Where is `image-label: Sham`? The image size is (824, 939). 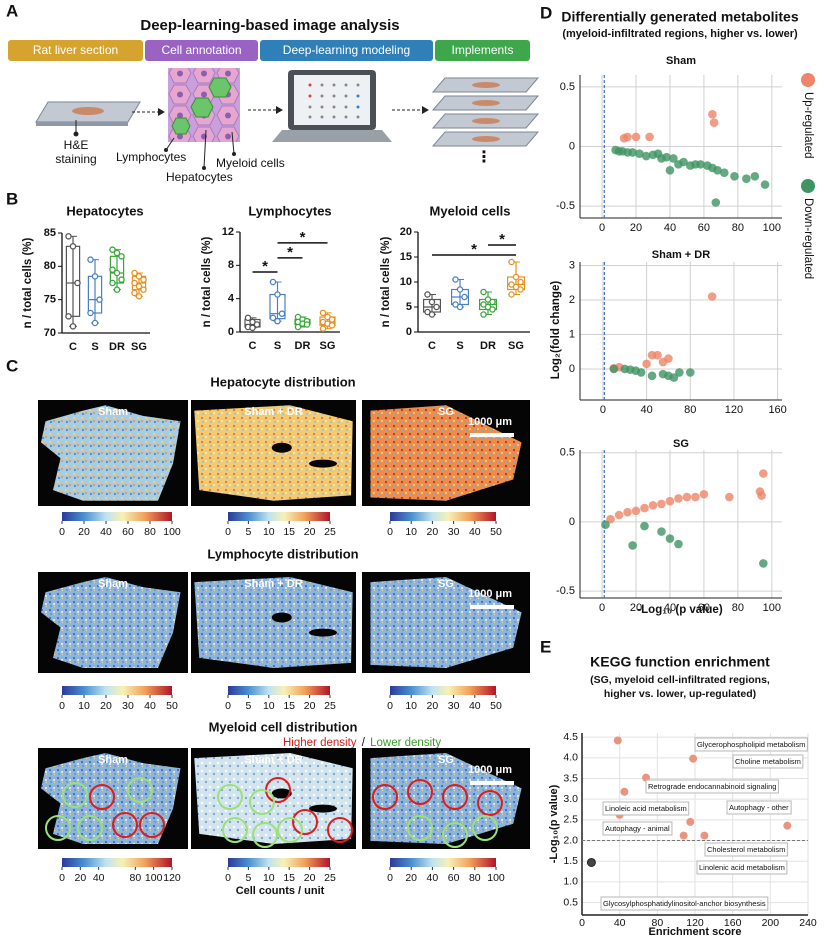
image-label: Sham is located at coordinates (113, 412).